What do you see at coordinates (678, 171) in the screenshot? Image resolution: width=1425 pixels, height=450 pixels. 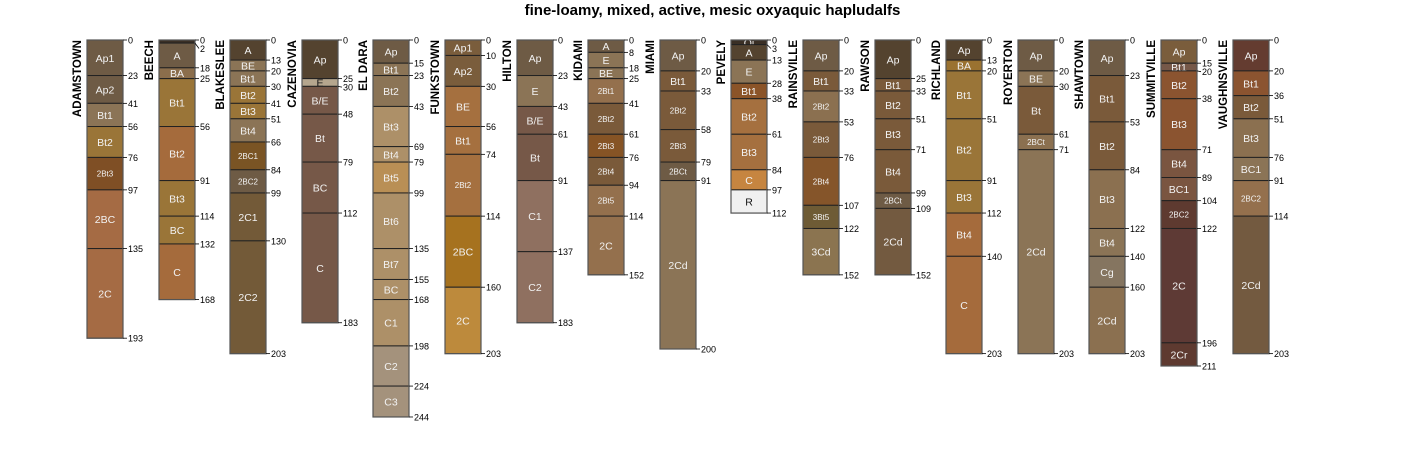 I see `horizon-label: 2BCt` at bounding box center [678, 171].